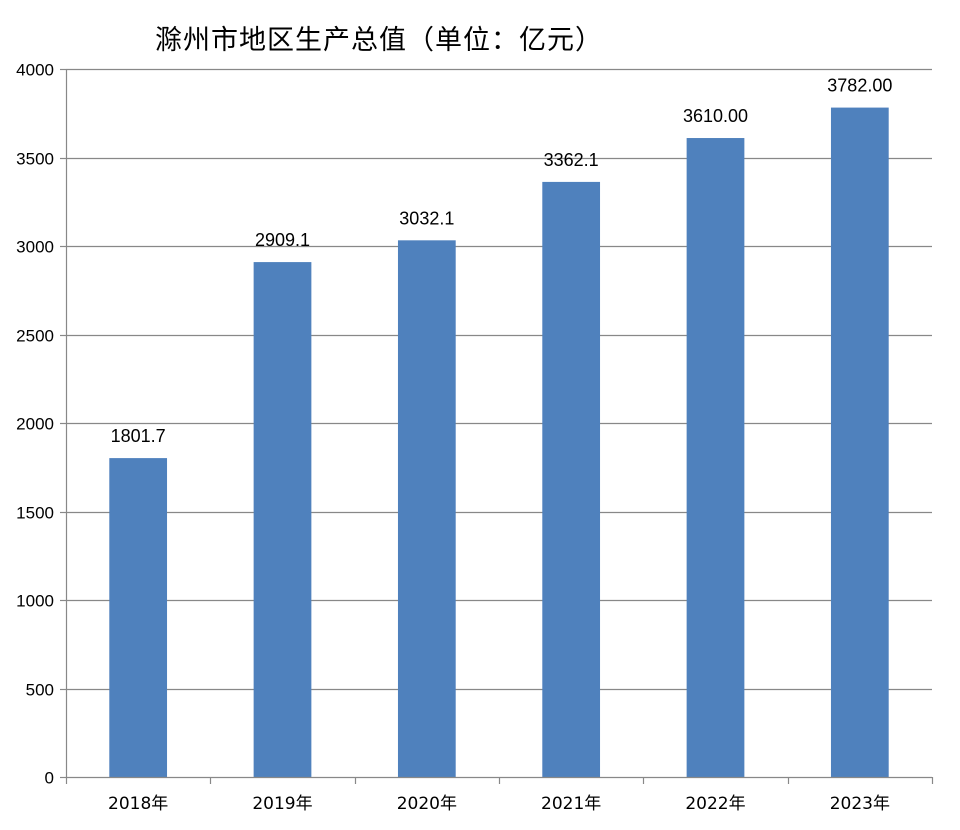  I want to click on y-tick-label: 2000, so click(35, 424).